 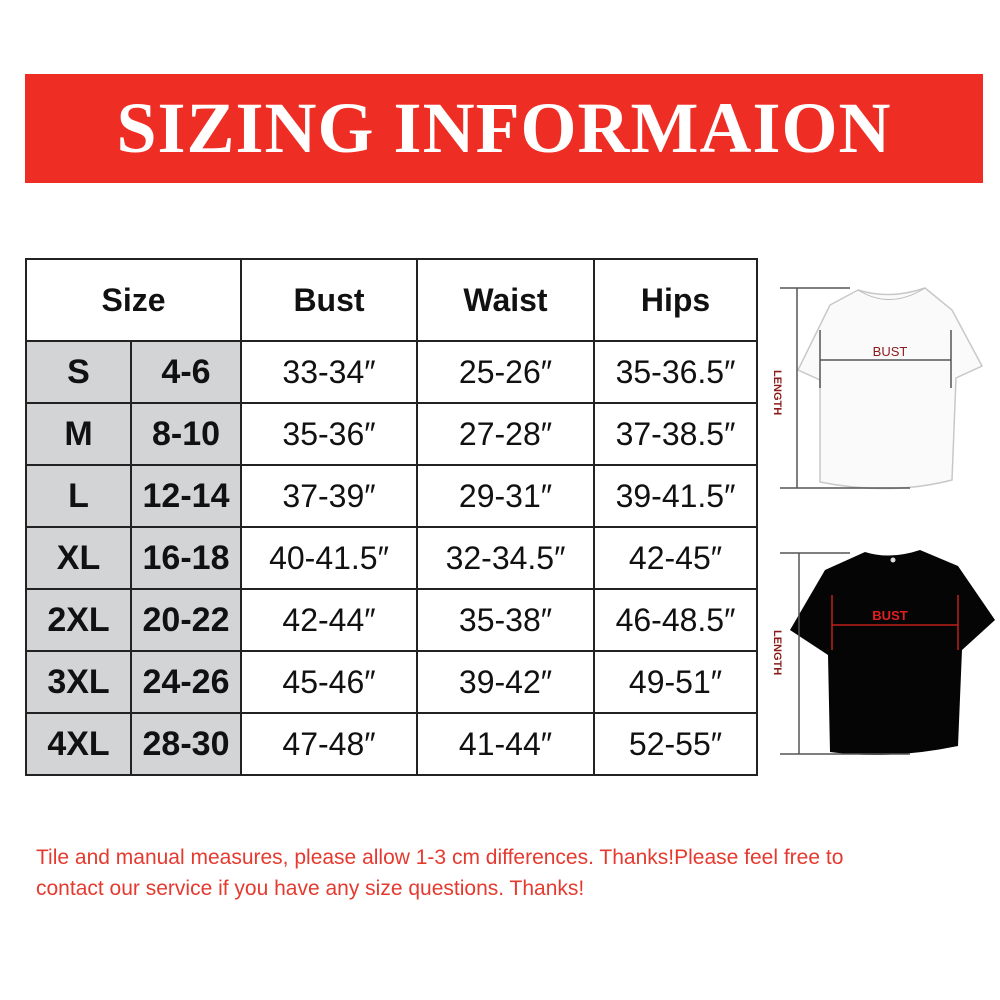 What do you see at coordinates (186, 372) in the screenshot?
I see `size-number: 4-6` at bounding box center [186, 372].